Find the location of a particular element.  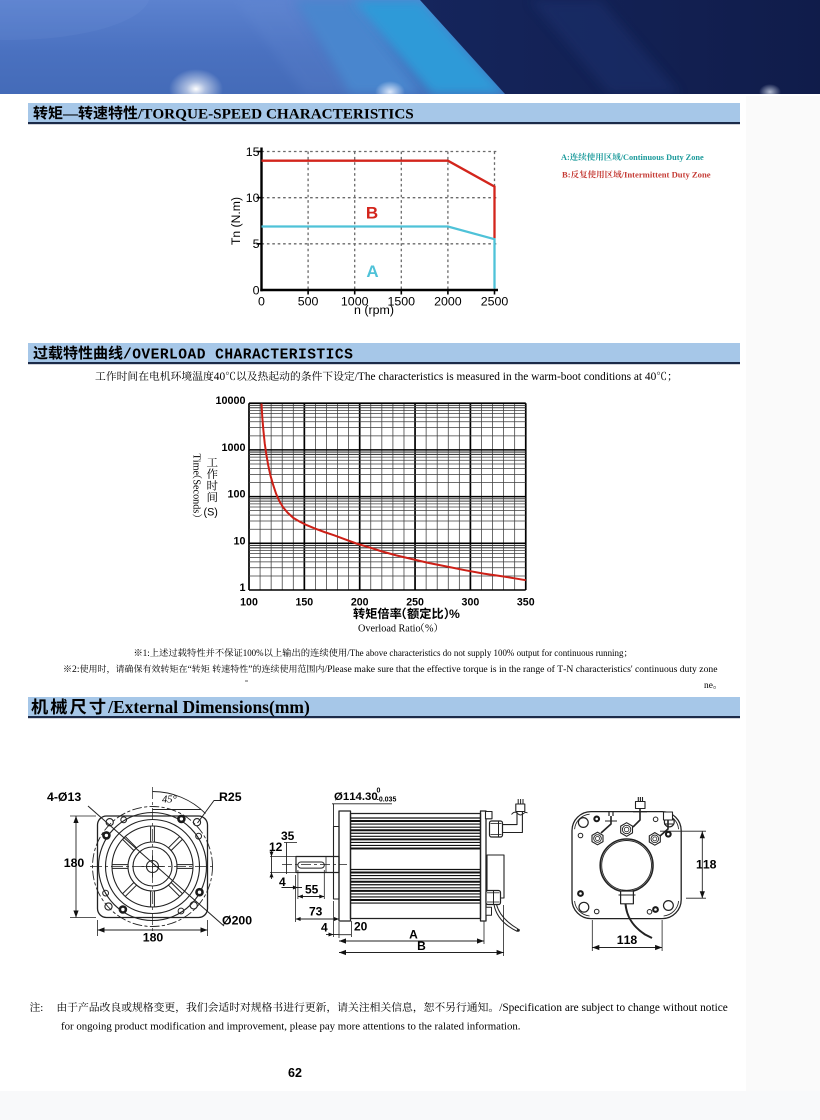

svg-text: 1500 is located at coordinates (402, 302).